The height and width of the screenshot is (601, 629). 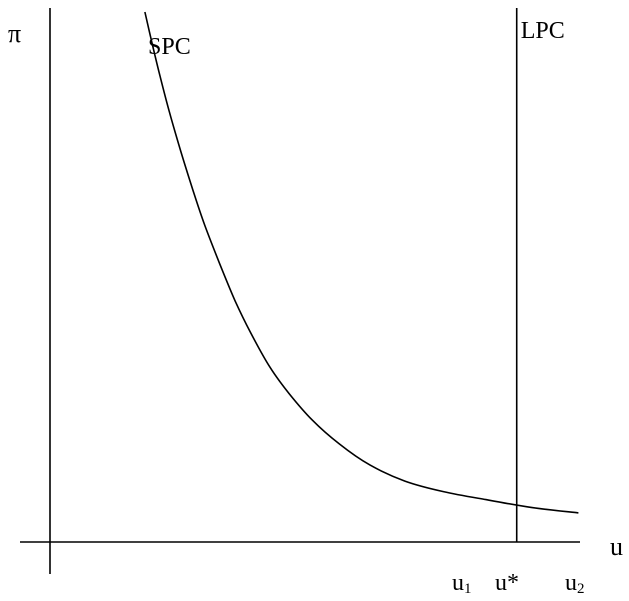 What do you see at coordinates (543, 31) in the screenshot?
I see `series-label-lpc: LPC` at bounding box center [543, 31].